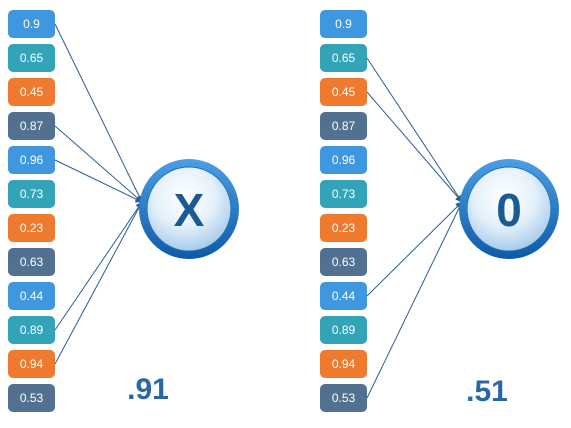 The width and height of the screenshot is (571, 428). I want to click on node-left: X, so click(189, 209).